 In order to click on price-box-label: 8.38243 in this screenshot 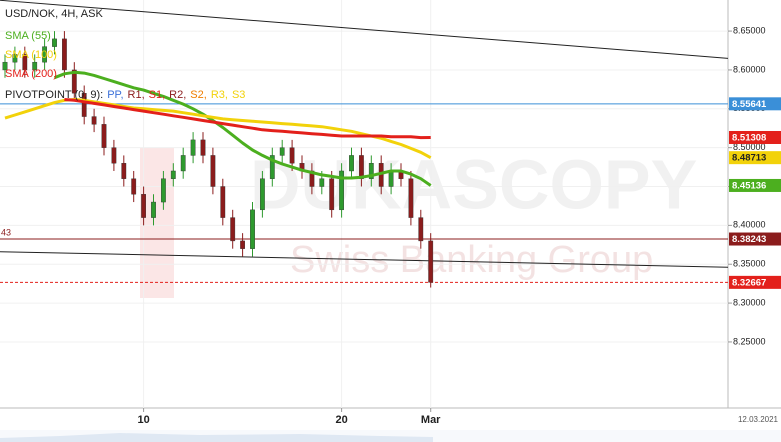, I will do `click(749, 239)`.